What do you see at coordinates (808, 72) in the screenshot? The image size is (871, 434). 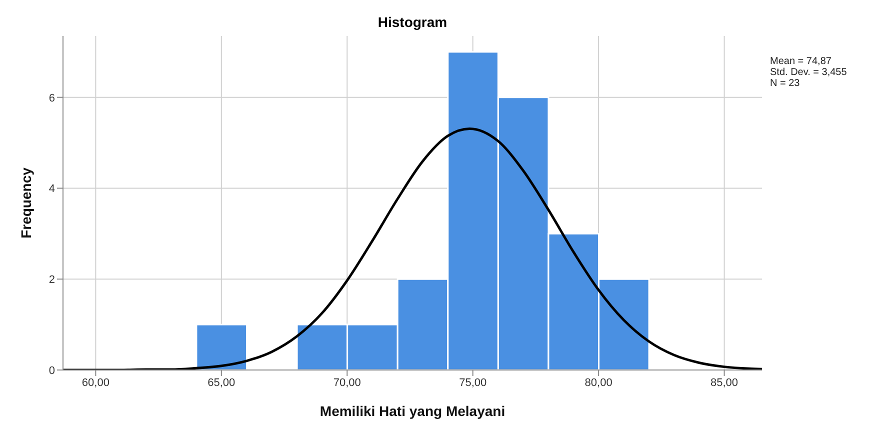 I see `text: Std. Dev. = 3,455` at bounding box center [808, 72].